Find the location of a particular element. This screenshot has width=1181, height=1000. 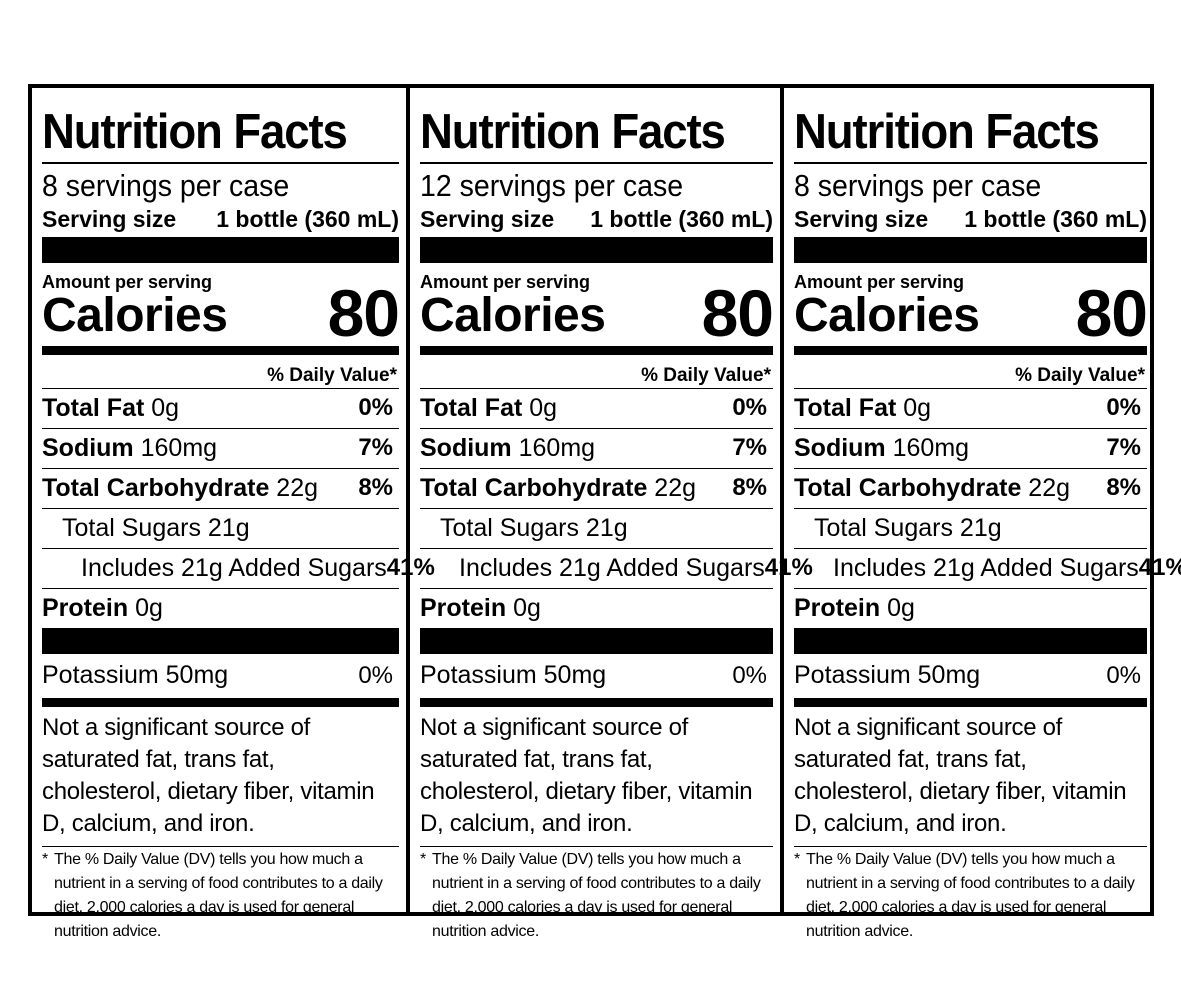

servings-per-container: 12 servings per case is located at coordinates (552, 185).